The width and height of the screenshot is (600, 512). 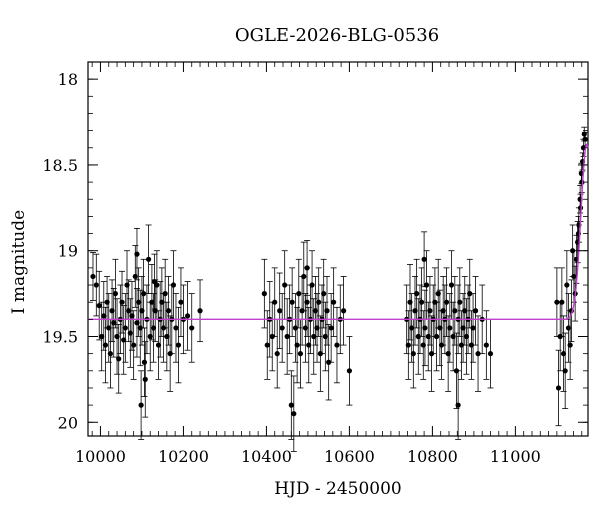 I want to click on y-tick-label: 19.5, so click(x=60, y=336).